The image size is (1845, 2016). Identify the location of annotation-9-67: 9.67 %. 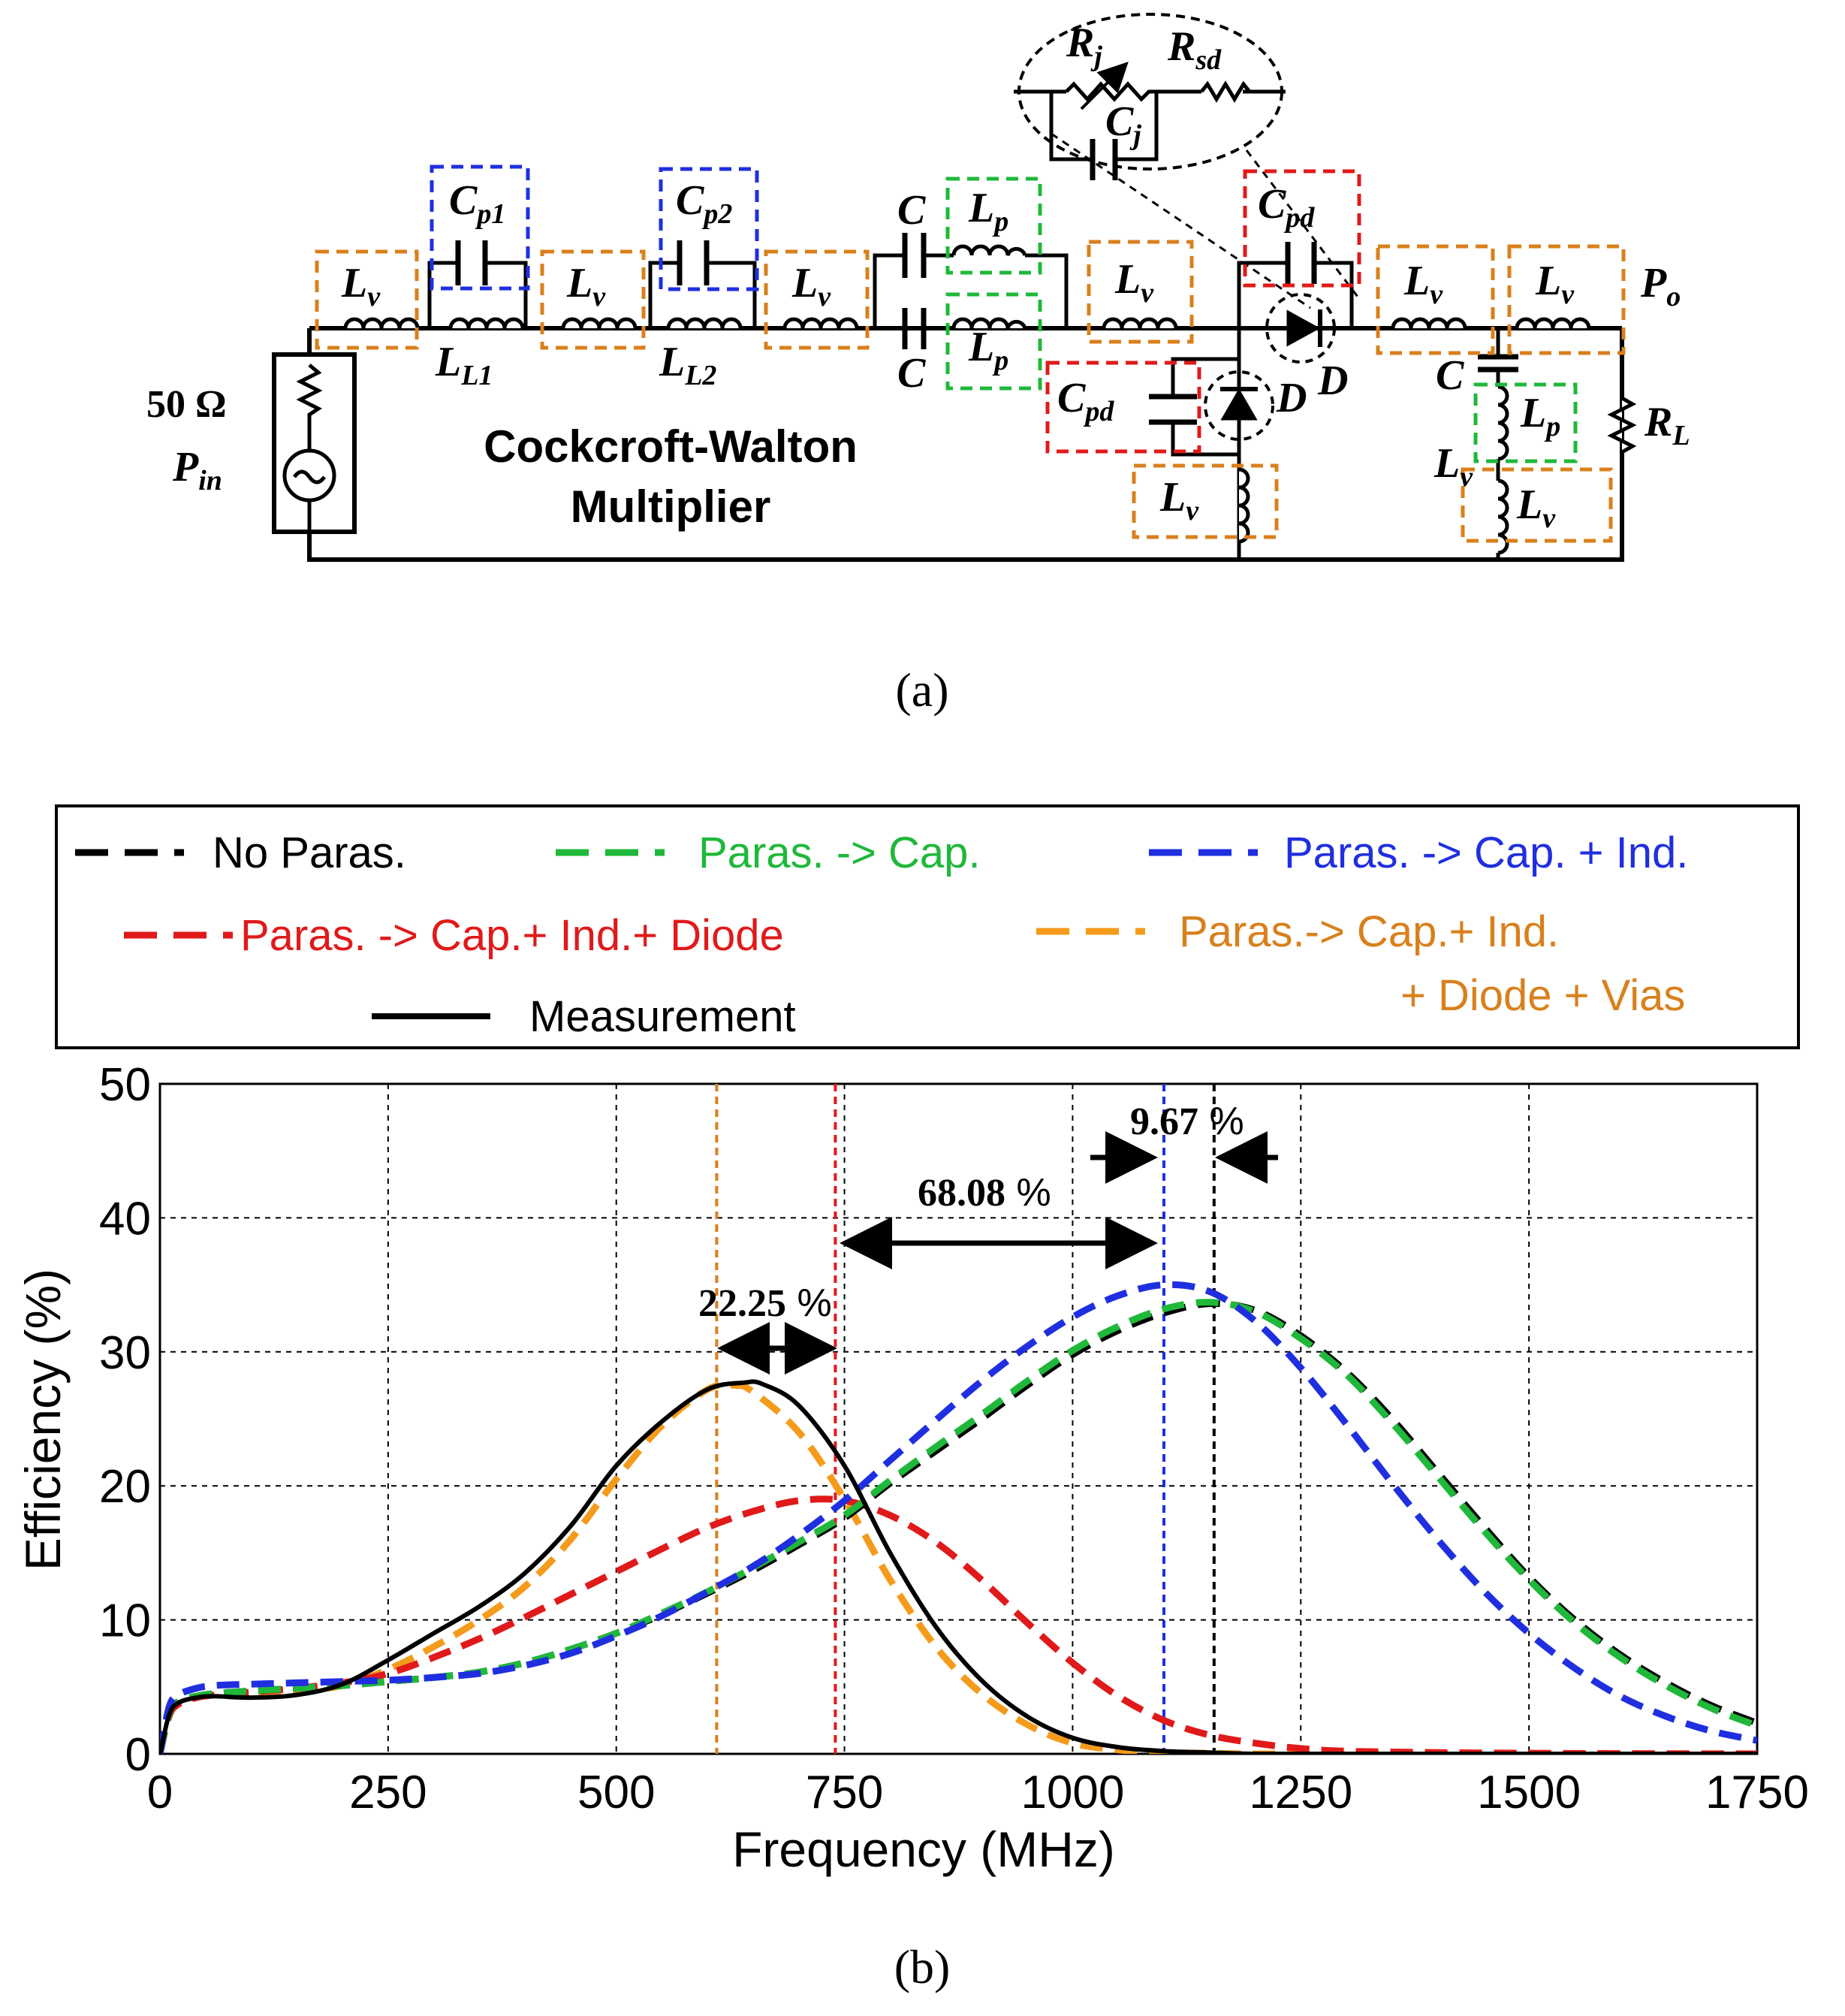
(1184, 1142).